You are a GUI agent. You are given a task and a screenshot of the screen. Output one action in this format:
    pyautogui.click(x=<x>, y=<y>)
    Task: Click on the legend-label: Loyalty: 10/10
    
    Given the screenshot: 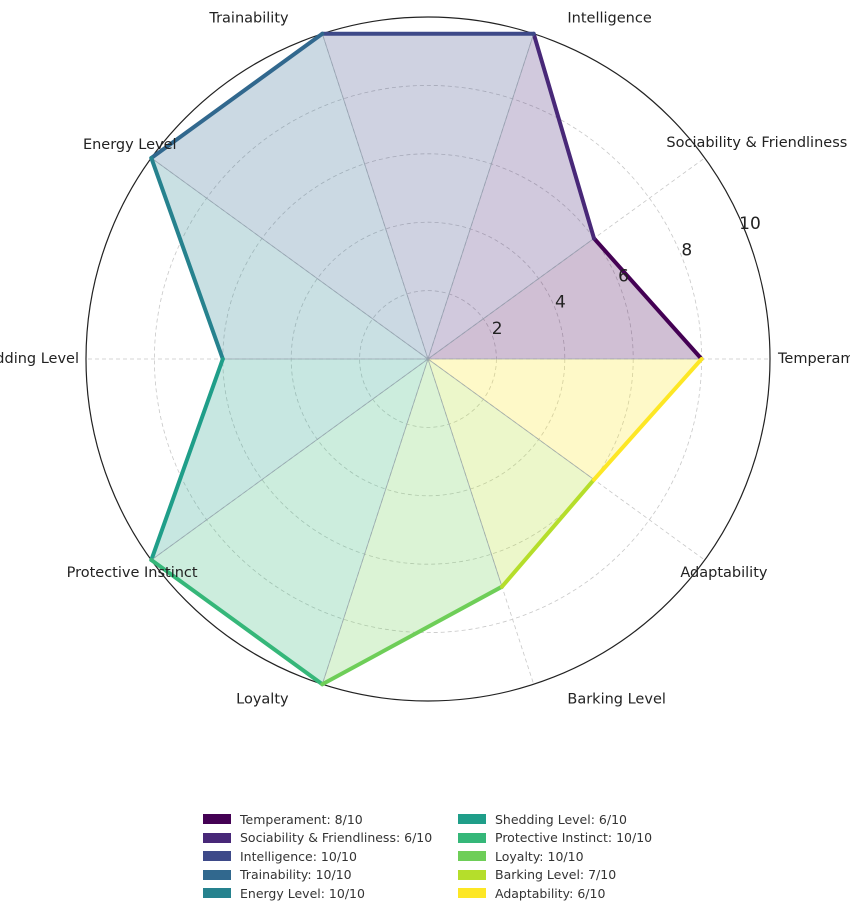 What is the action you would take?
    pyautogui.click(x=539, y=856)
    